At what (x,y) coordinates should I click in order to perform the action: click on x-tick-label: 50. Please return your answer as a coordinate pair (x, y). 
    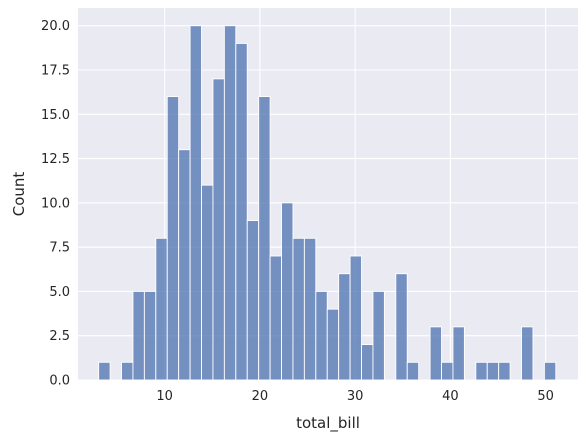
    Looking at the image, I should click on (545, 396).